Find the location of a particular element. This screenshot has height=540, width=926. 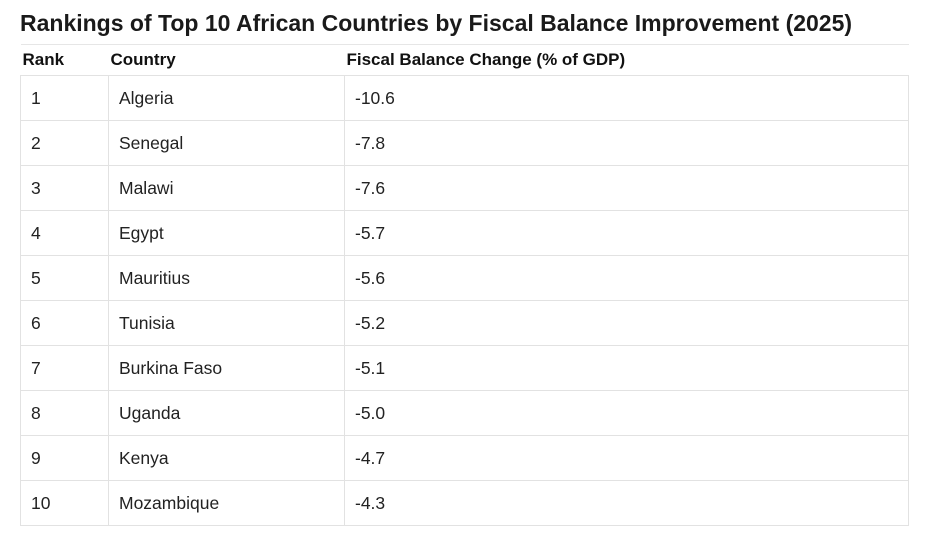

value-cell: -10.6 is located at coordinates (626, 98).